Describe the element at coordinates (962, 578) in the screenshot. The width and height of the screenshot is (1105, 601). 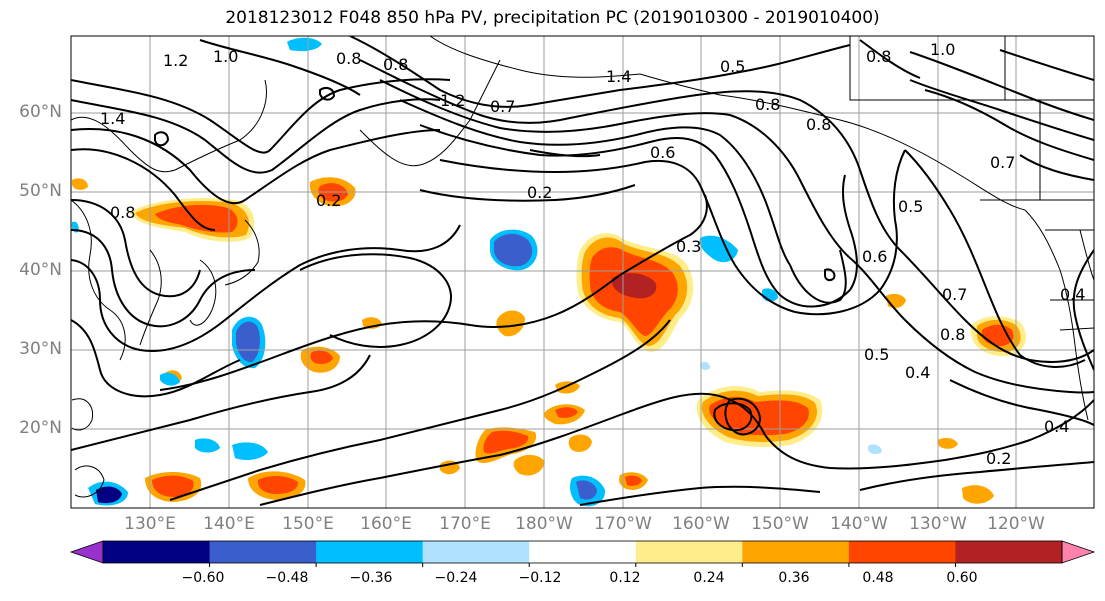
I see `colorbar-tick-label: 0.60` at that location.